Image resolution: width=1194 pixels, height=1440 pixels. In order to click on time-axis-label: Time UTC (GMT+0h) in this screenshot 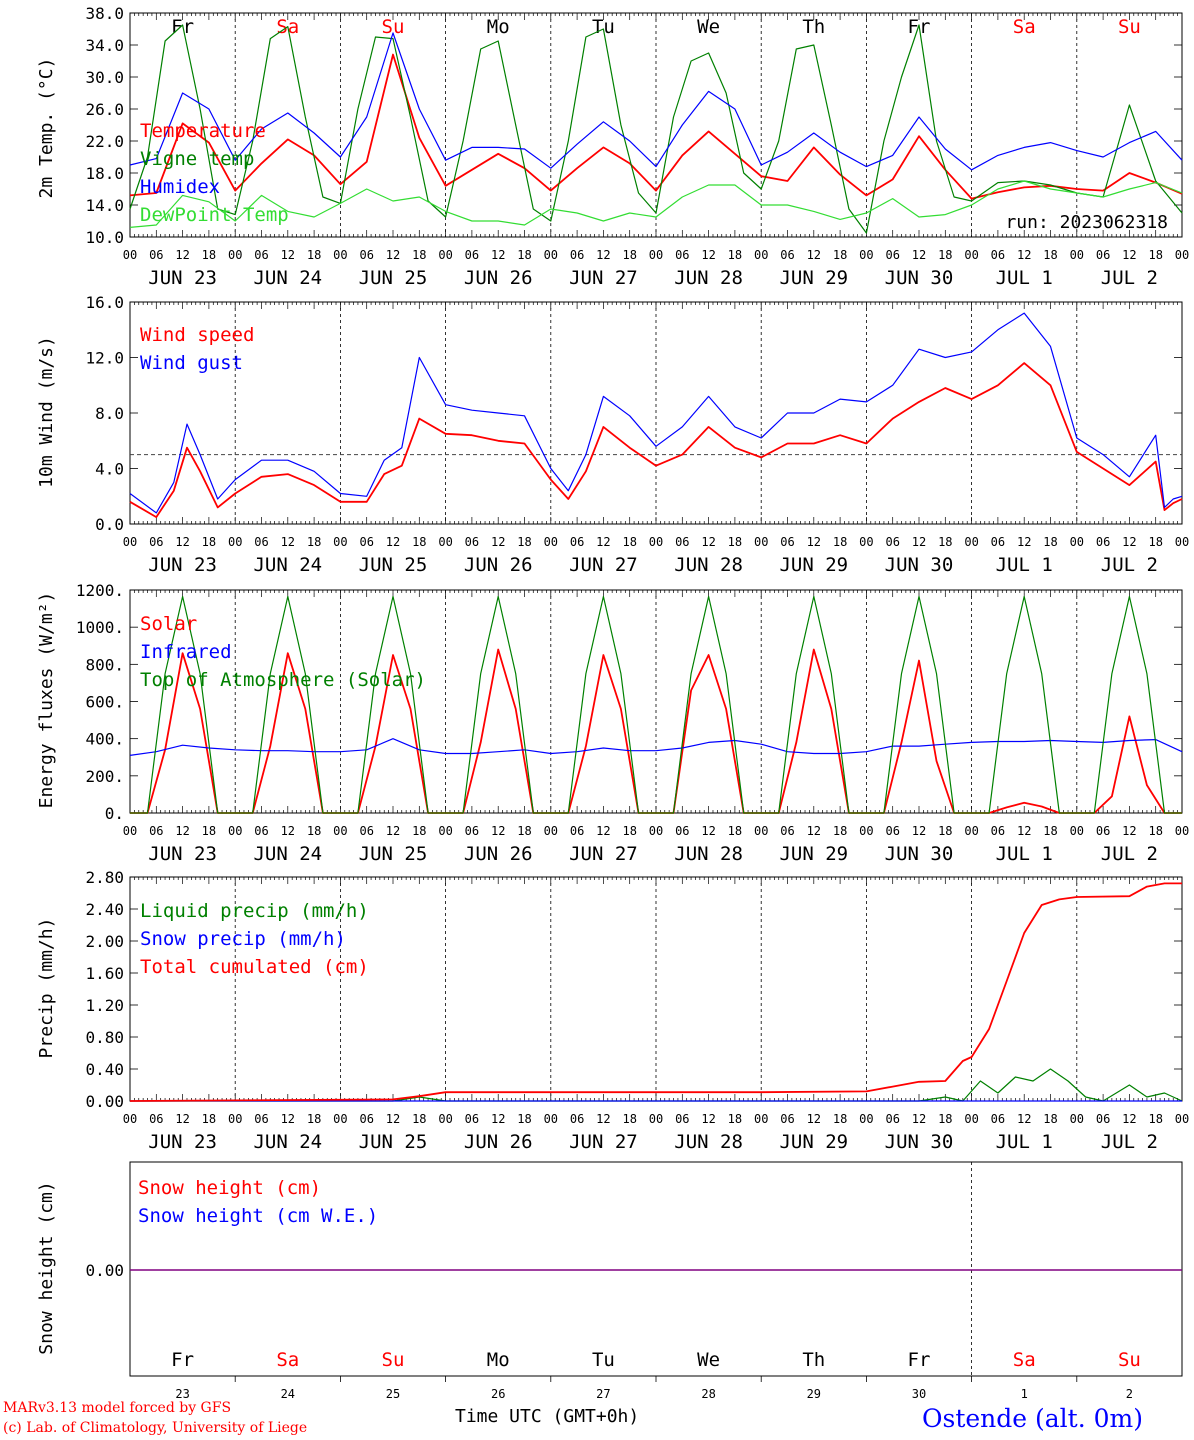, I will do `click(547, 1416)`.